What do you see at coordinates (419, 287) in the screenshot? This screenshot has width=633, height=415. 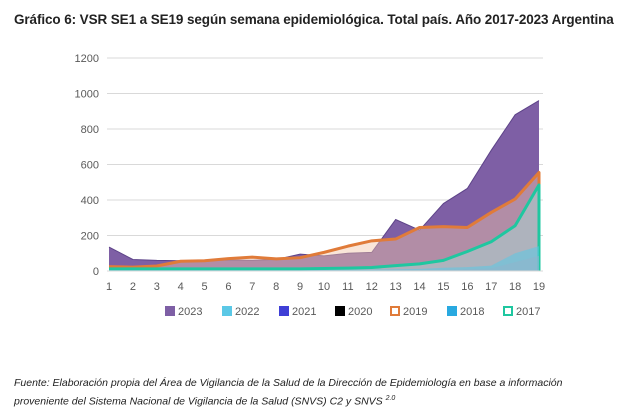 I see `x-tick-label: 14` at bounding box center [419, 287].